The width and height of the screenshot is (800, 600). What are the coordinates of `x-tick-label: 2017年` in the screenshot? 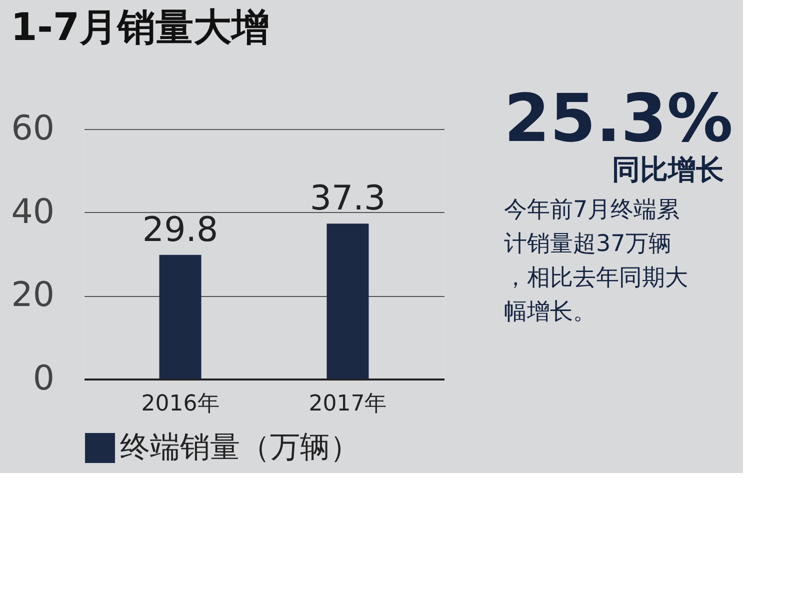 It's located at (347, 404).